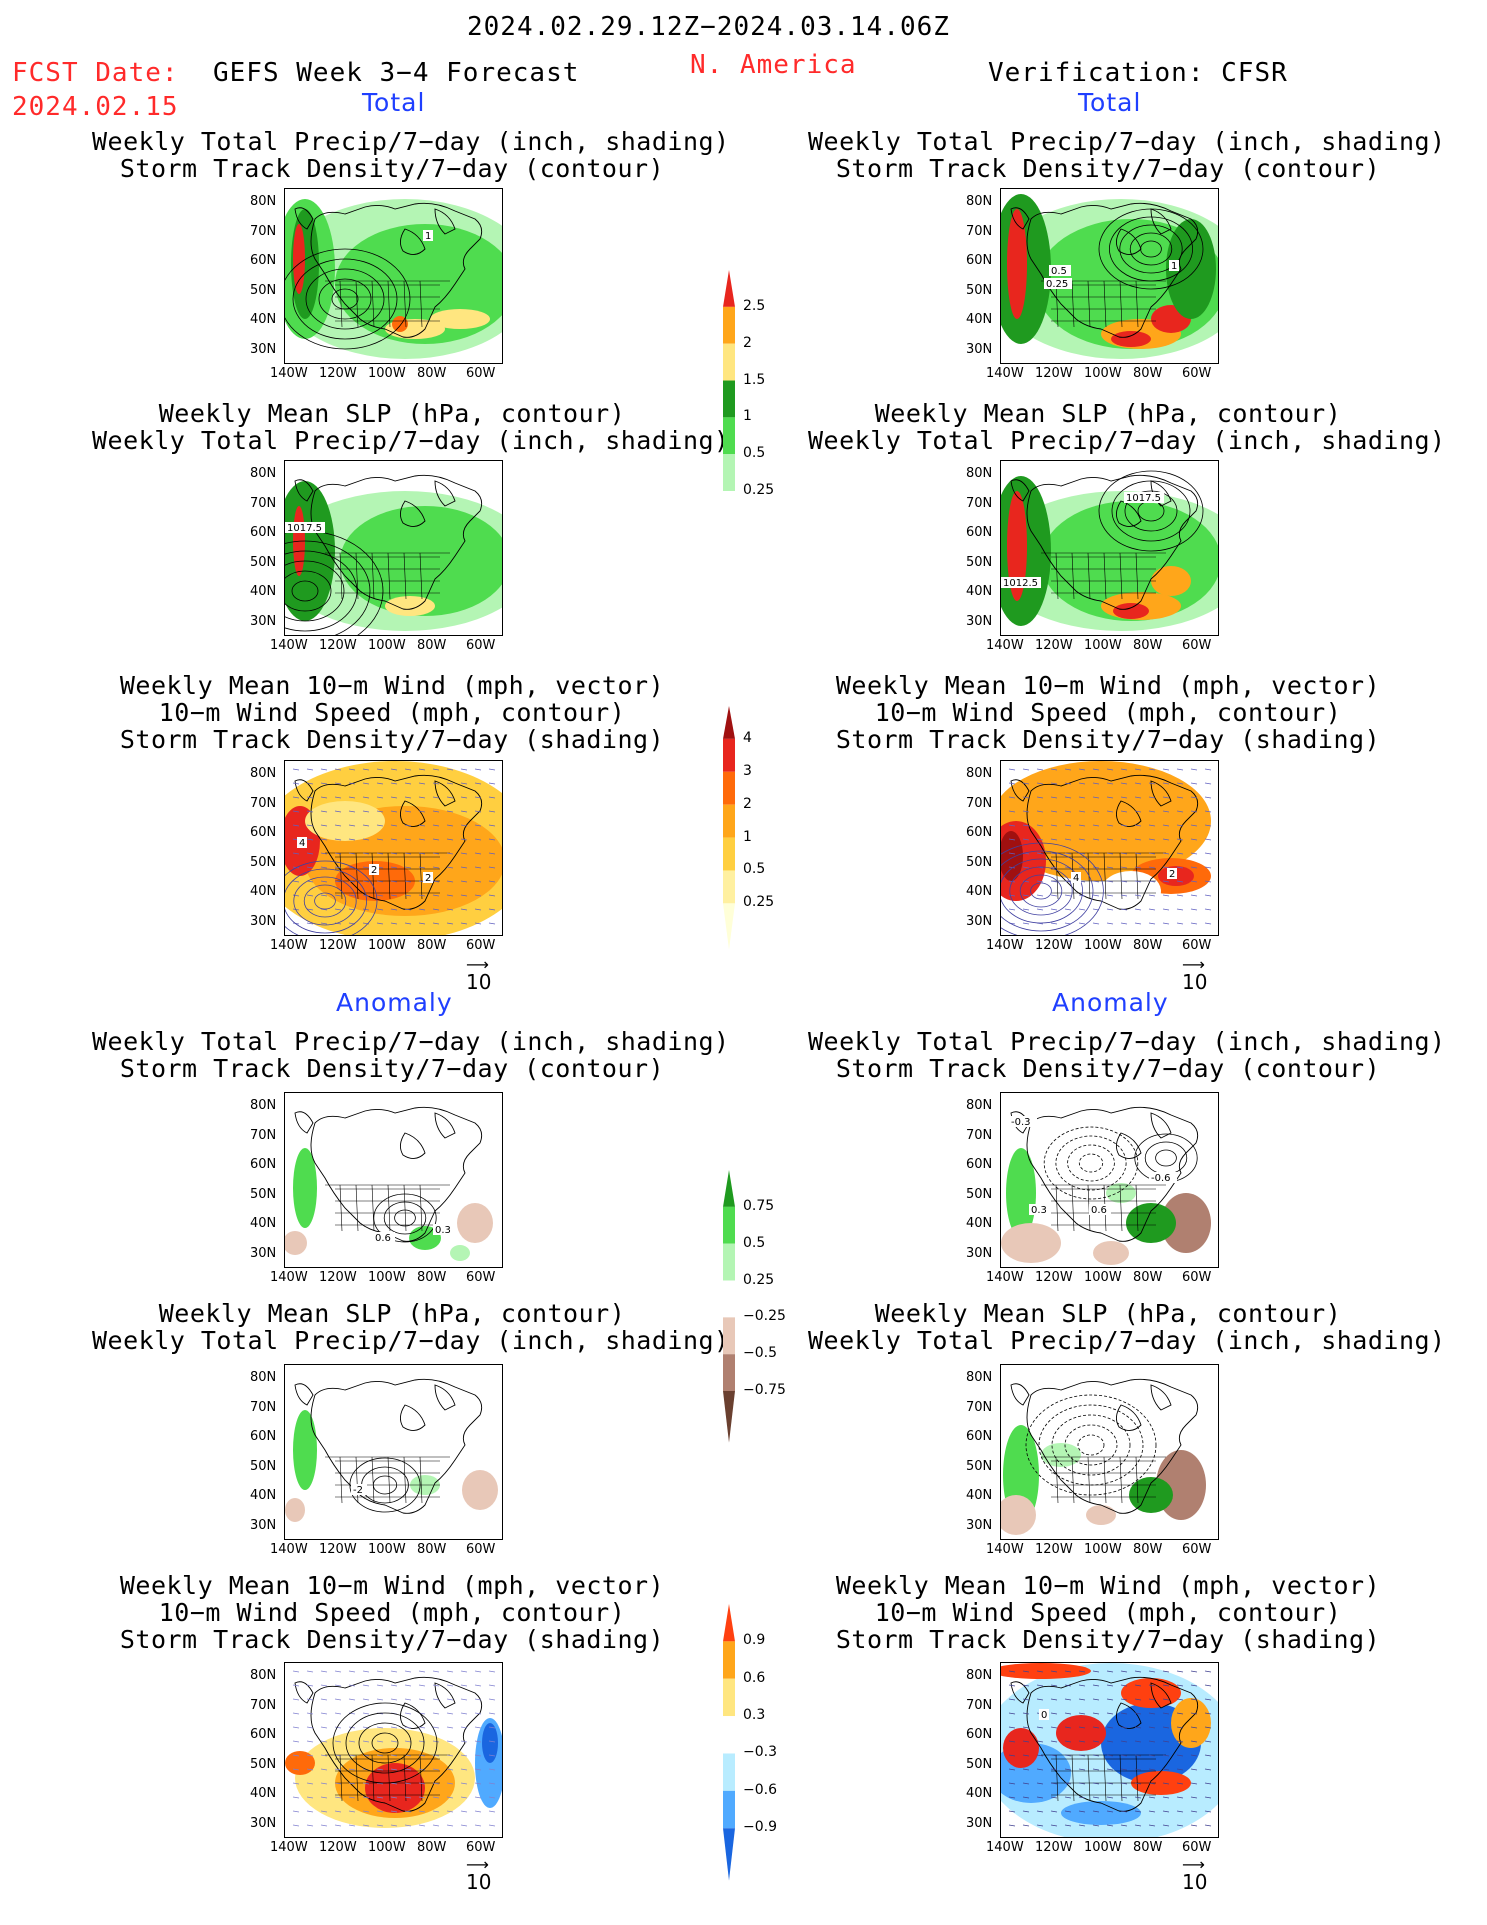  I want to click on colorbar-label: −0.25, so click(764, 1316).